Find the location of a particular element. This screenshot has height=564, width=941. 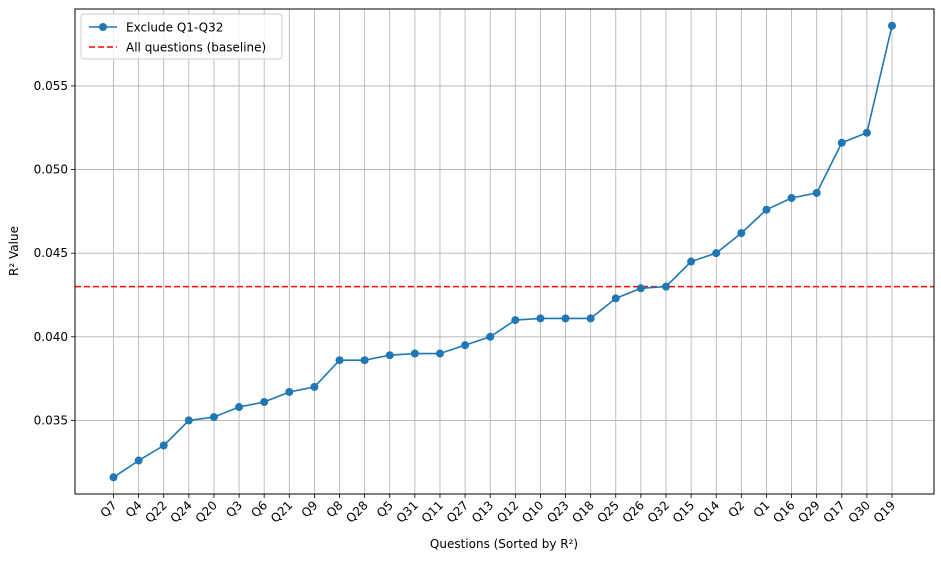

x-tick-label: Q21 is located at coordinates (281, 511).